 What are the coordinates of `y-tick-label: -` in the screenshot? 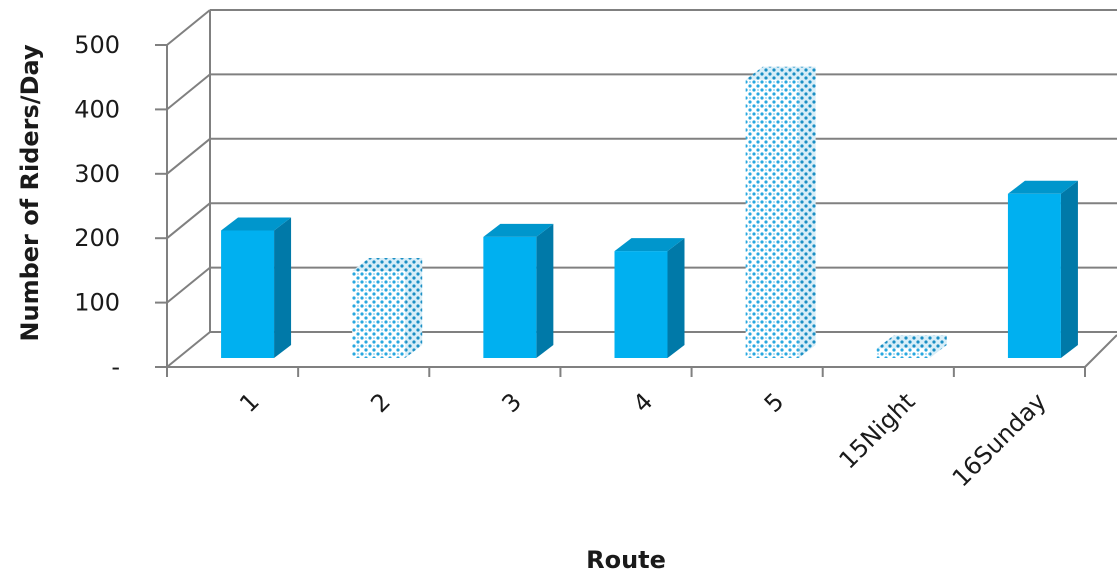 It's located at (115, 367).